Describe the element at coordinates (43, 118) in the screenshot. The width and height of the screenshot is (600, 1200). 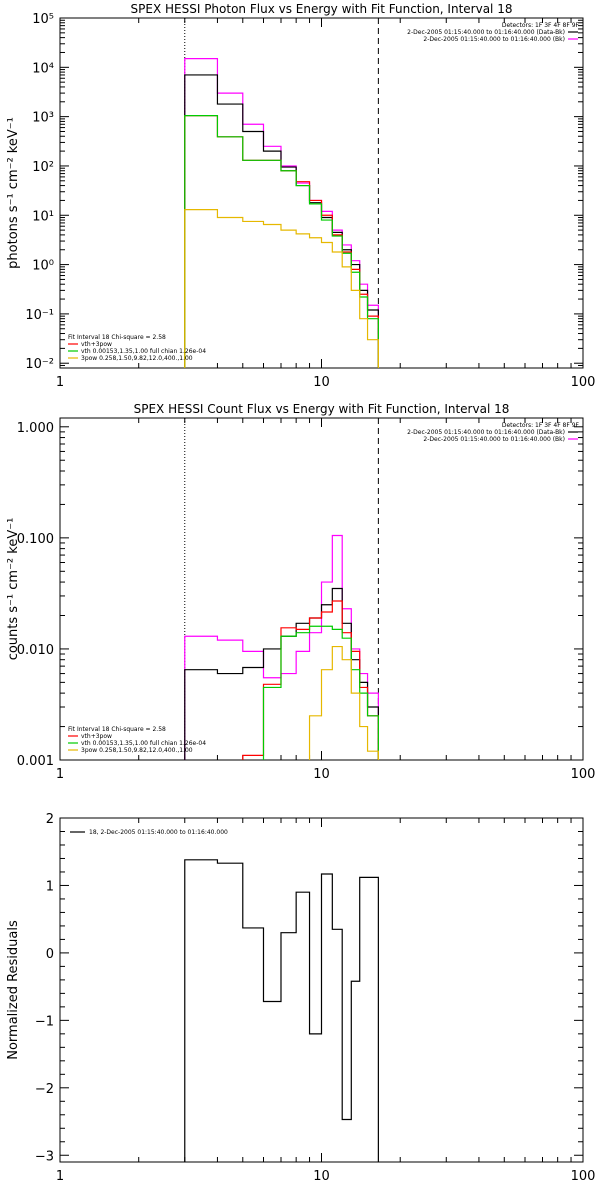
I see `y-tick-label: 10³` at that location.